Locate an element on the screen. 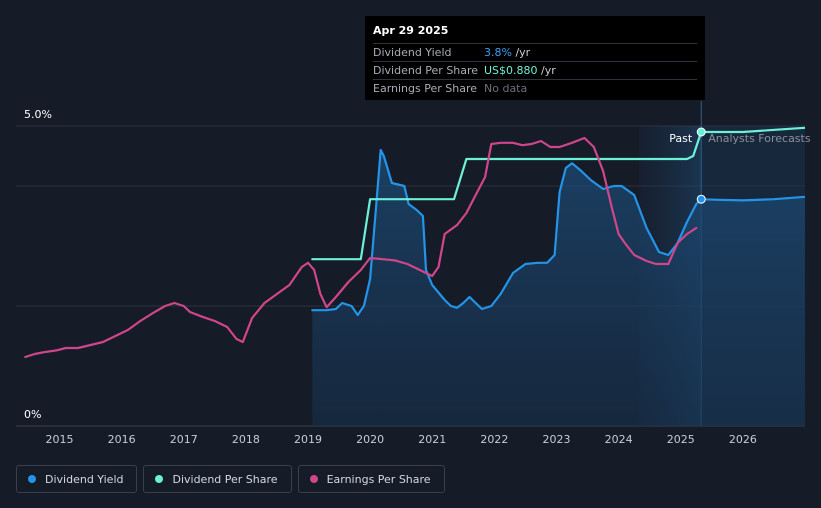 This screenshot has height=508, width=821. x-tick-label: 2025 is located at coordinates (681, 439).